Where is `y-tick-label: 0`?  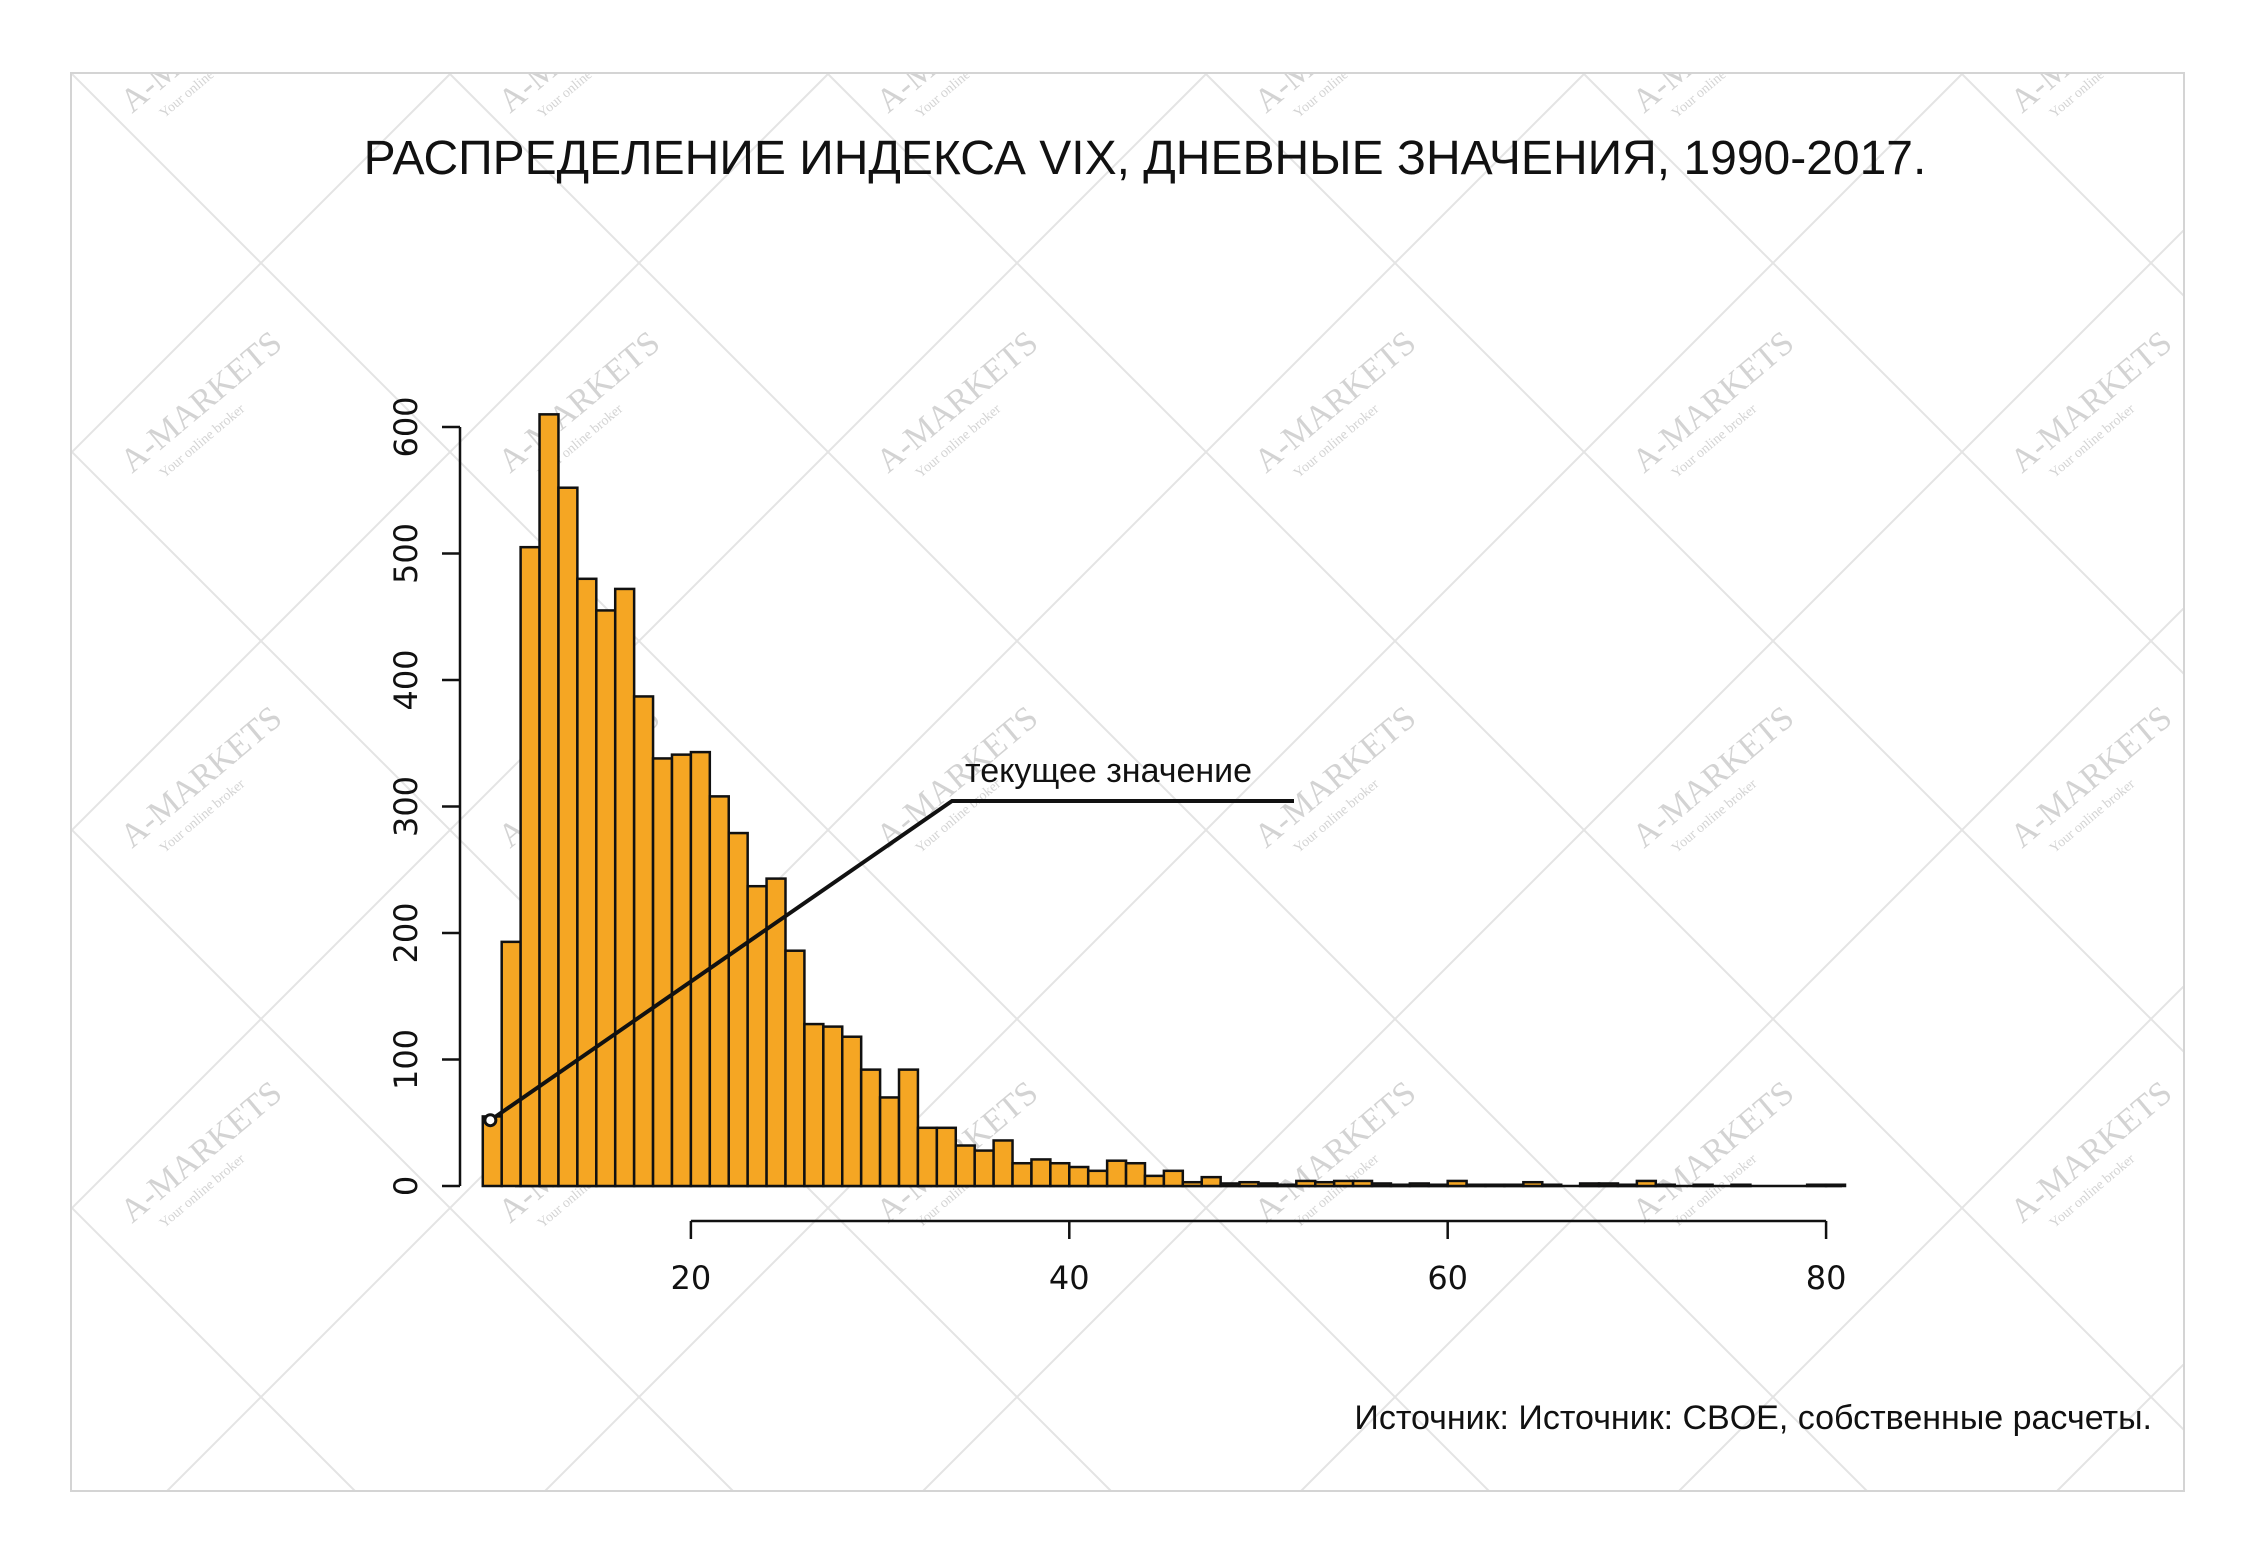 y-tick-label: 0 is located at coordinates (406, 1186).